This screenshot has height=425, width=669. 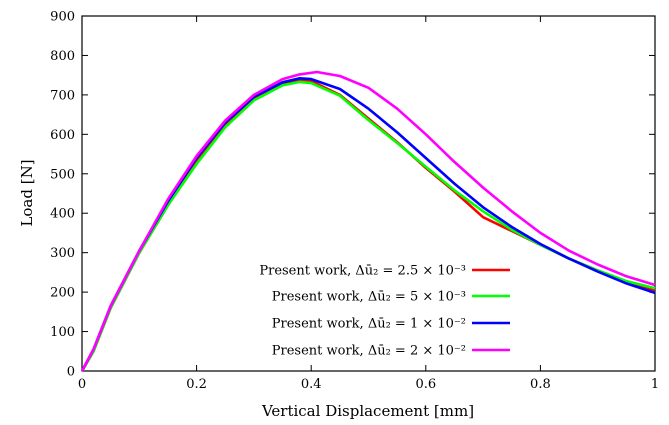 I want to click on y-tick-label: 0, so click(x=71, y=372).